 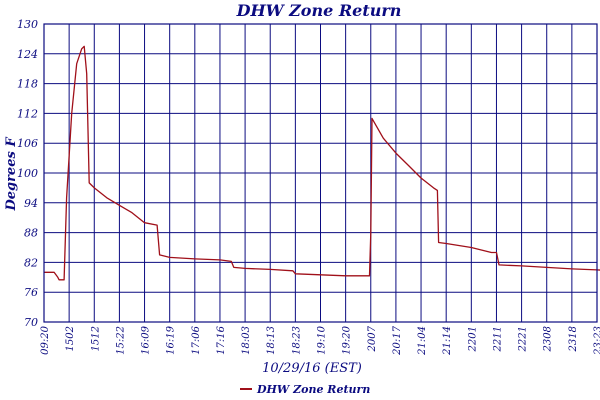 I want to click on x-tick-label: 17:16, so click(x=221, y=339).